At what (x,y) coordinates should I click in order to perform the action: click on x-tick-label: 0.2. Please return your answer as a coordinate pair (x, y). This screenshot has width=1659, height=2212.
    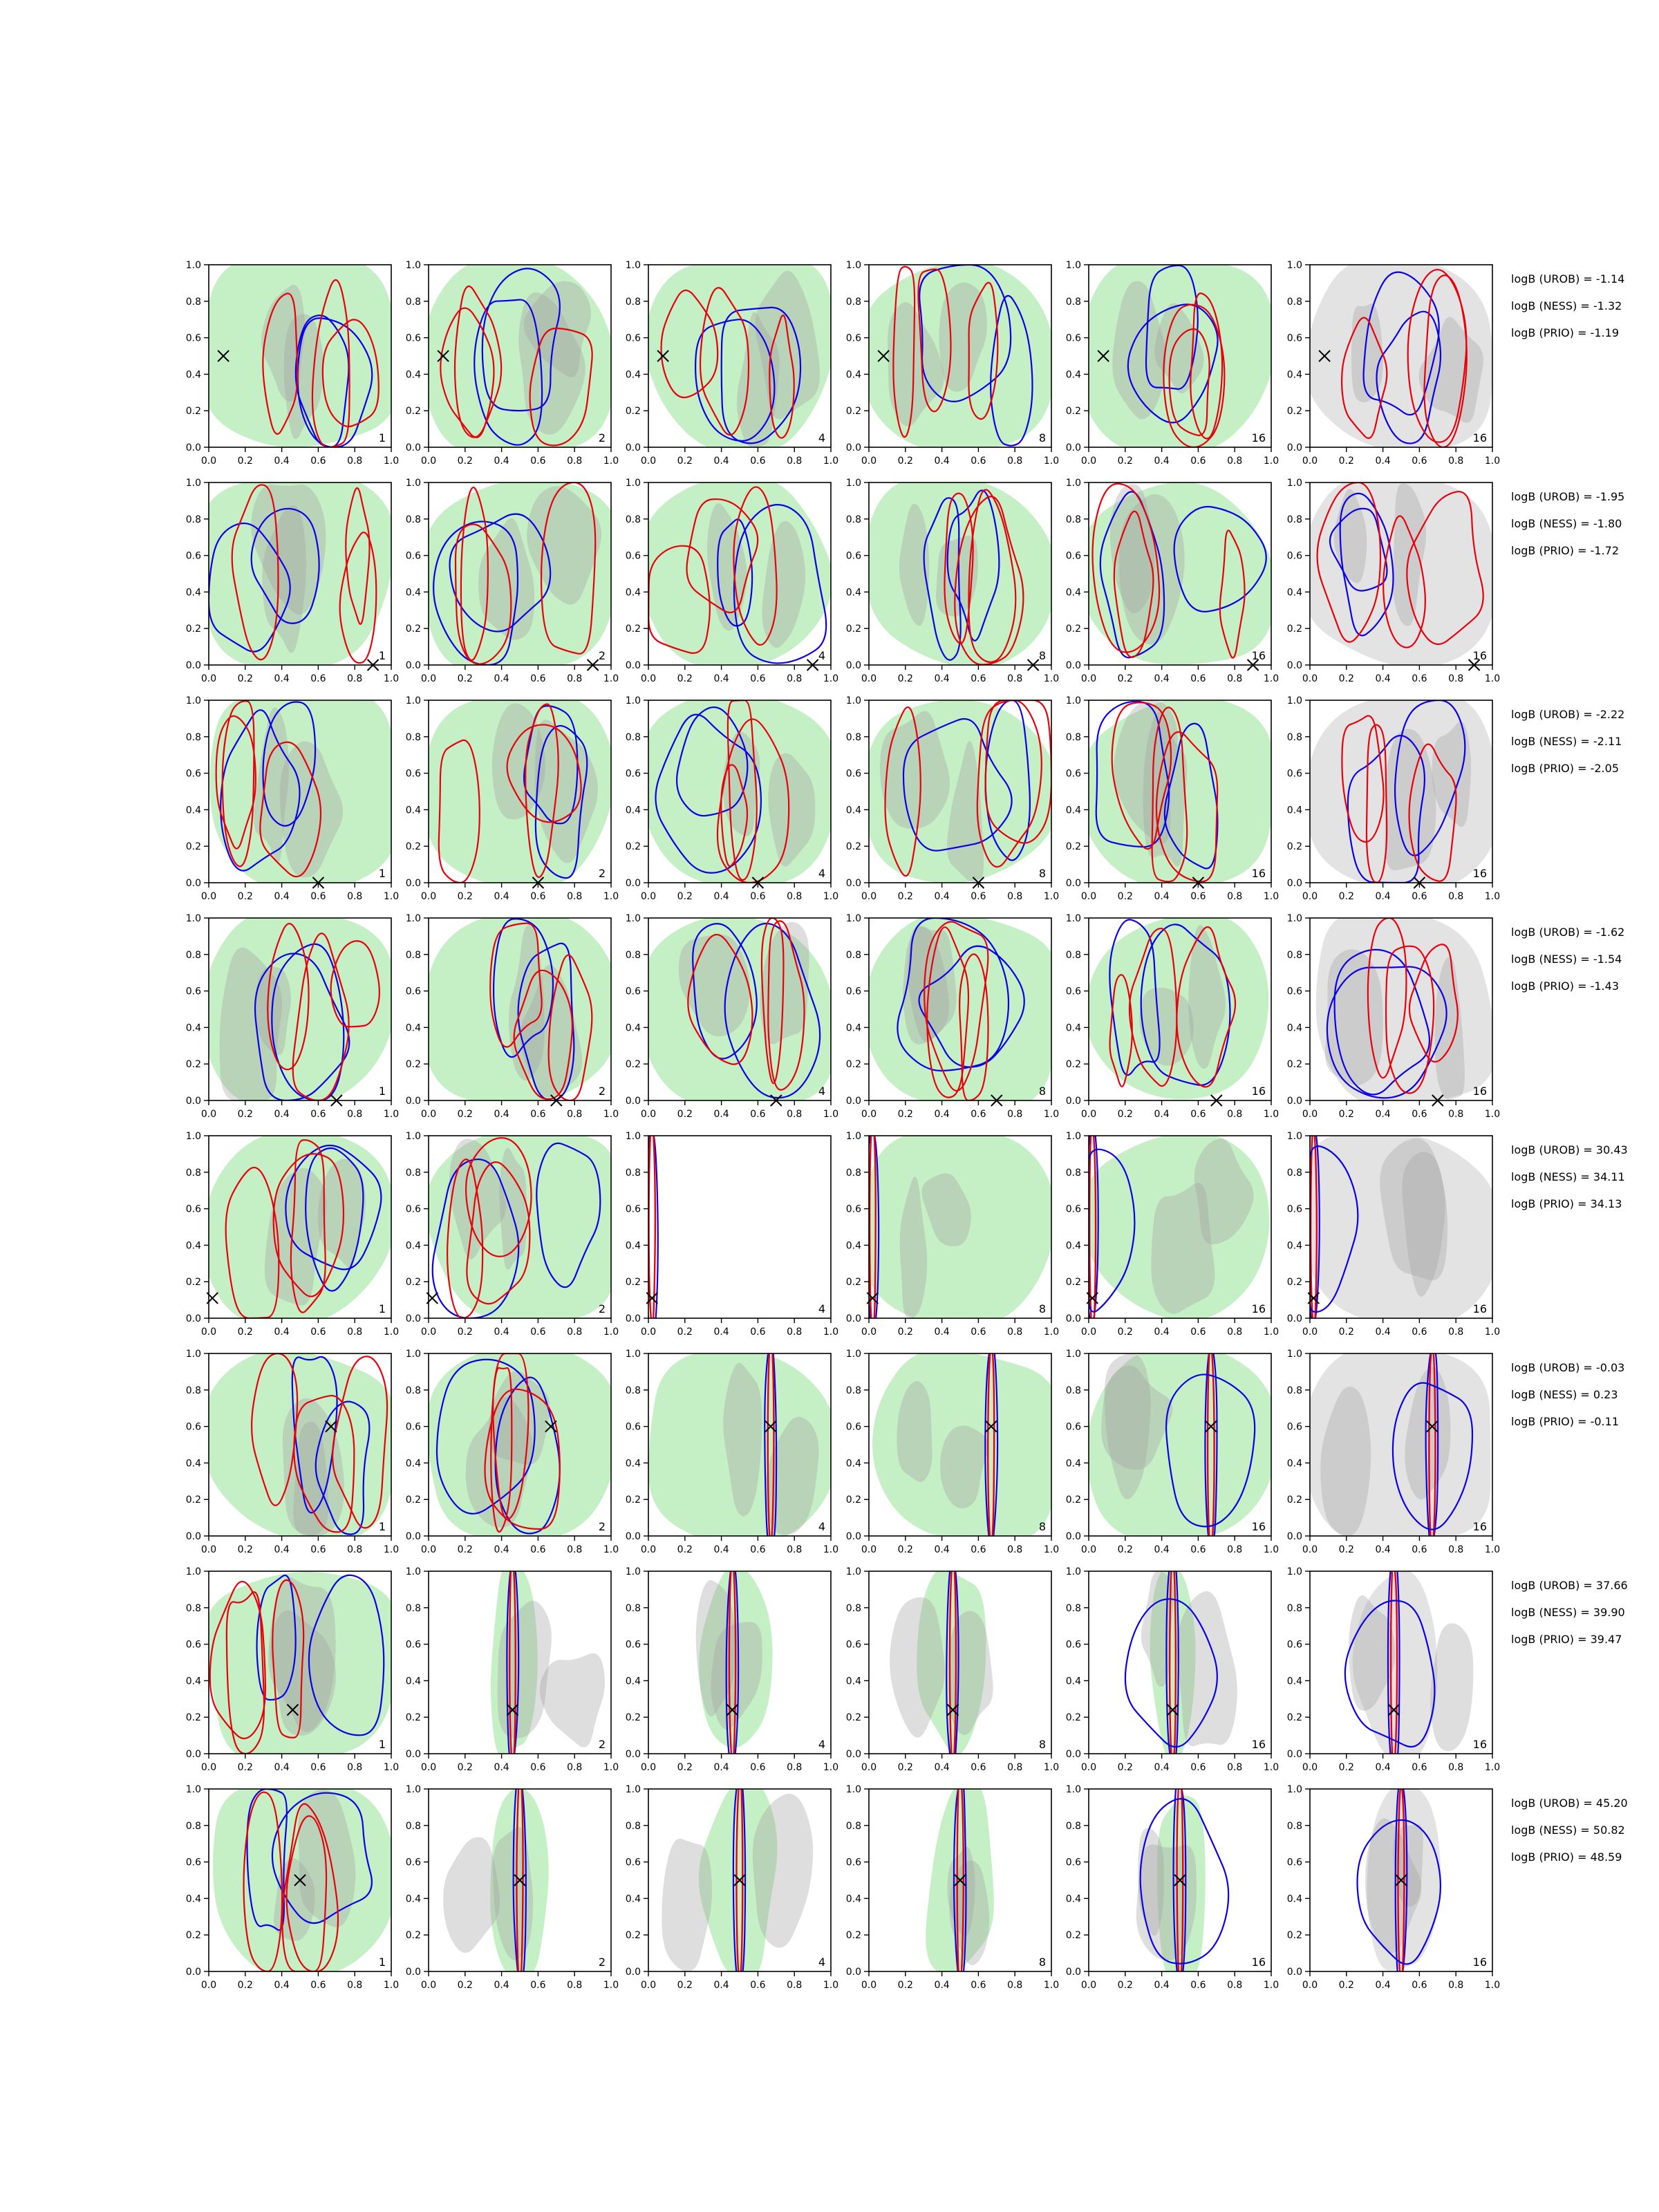
    Looking at the image, I should click on (246, 1114).